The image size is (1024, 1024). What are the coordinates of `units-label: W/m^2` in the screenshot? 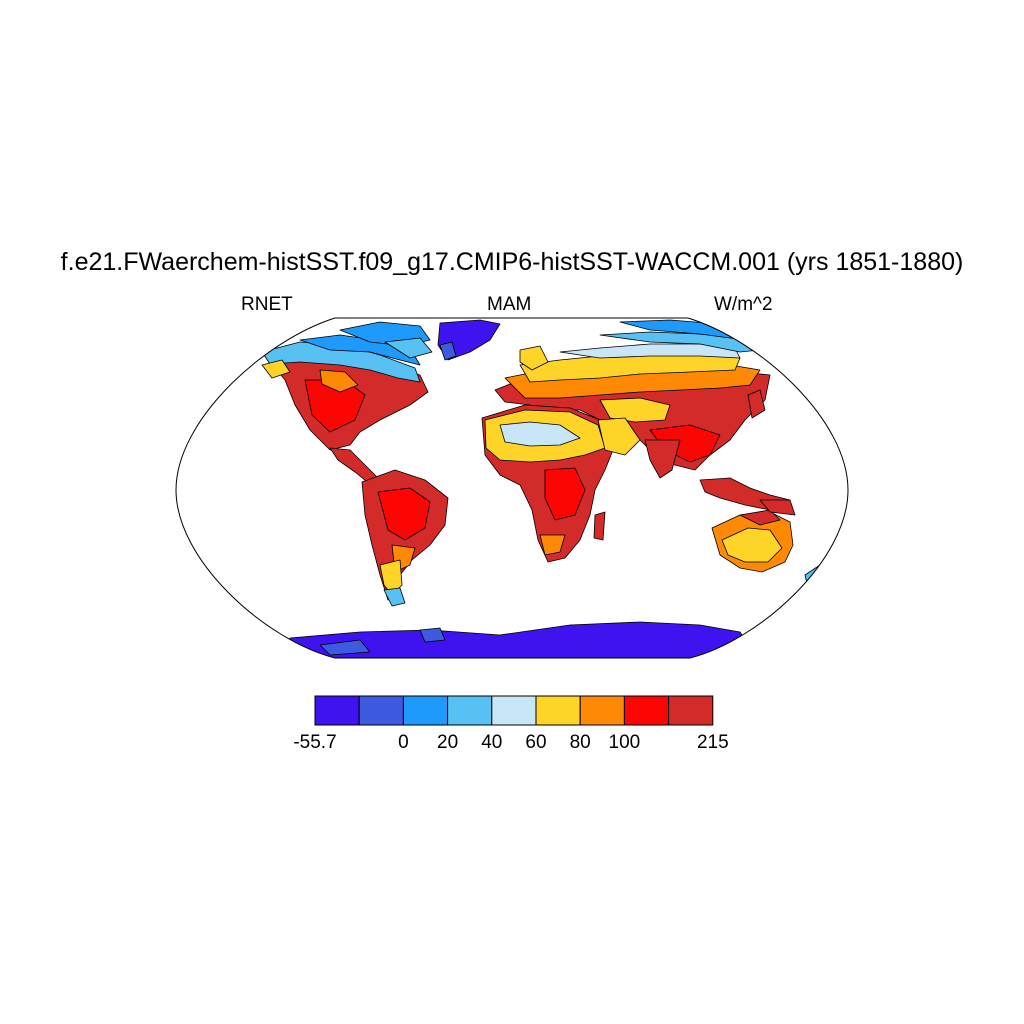 It's located at (743, 304).